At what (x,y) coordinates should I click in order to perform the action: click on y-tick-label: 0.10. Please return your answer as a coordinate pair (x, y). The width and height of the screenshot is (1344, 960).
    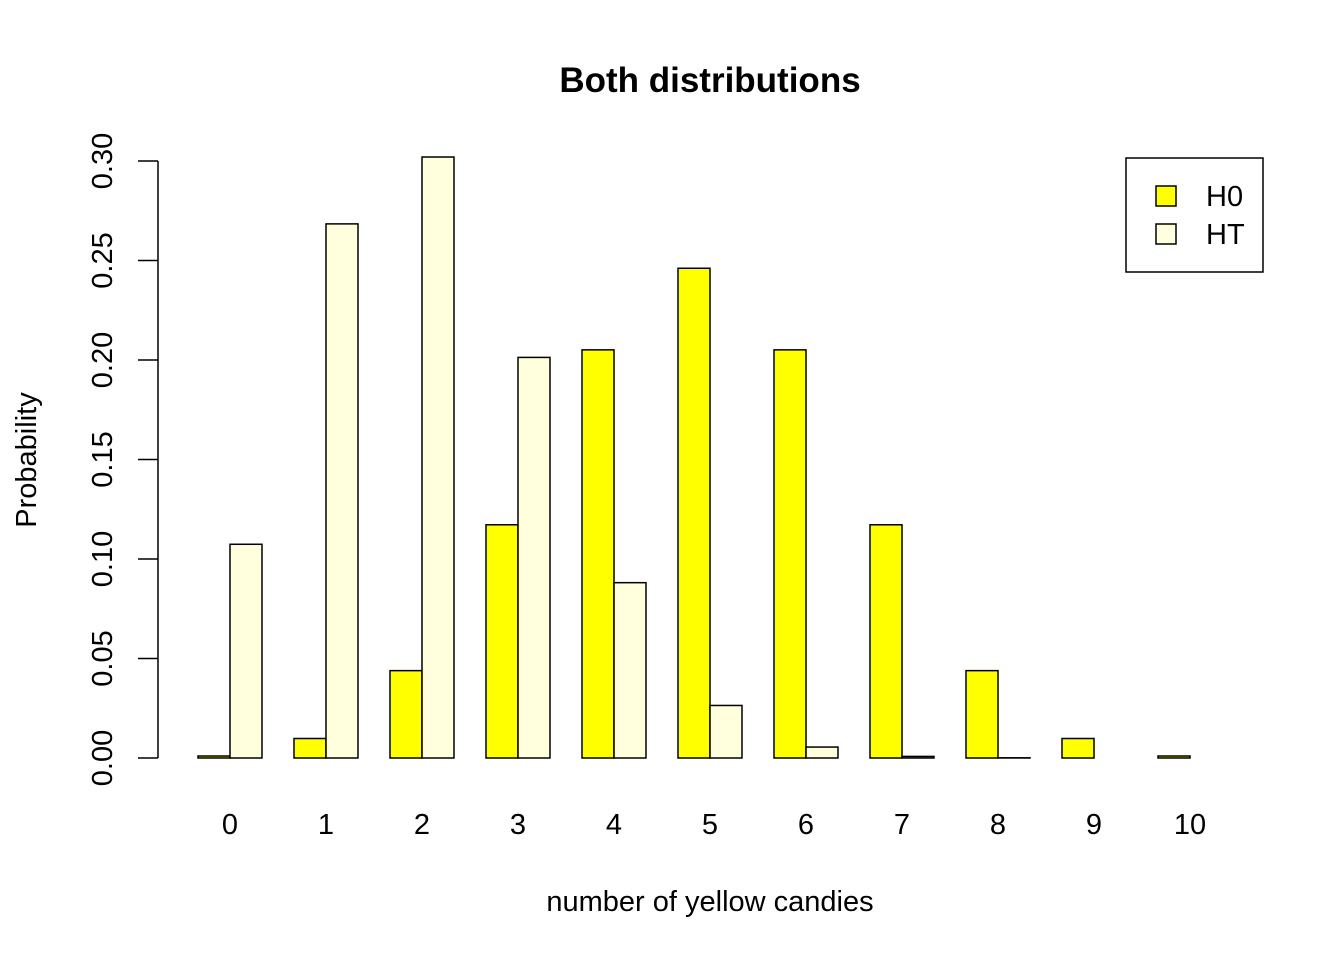
    Looking at the image, I should click on (103, 559).